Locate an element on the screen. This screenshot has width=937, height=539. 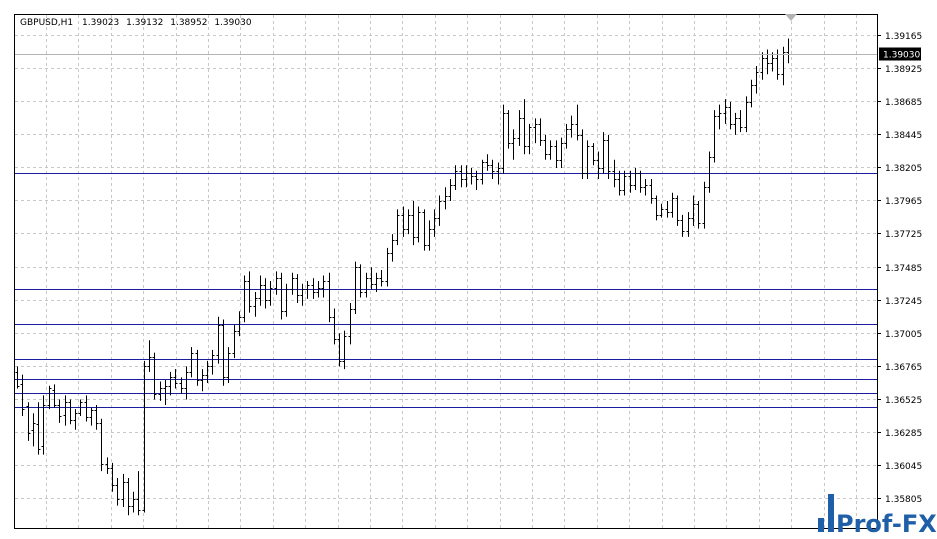
y-tick-label: 1.38445 is located at coordinates (903, 136).